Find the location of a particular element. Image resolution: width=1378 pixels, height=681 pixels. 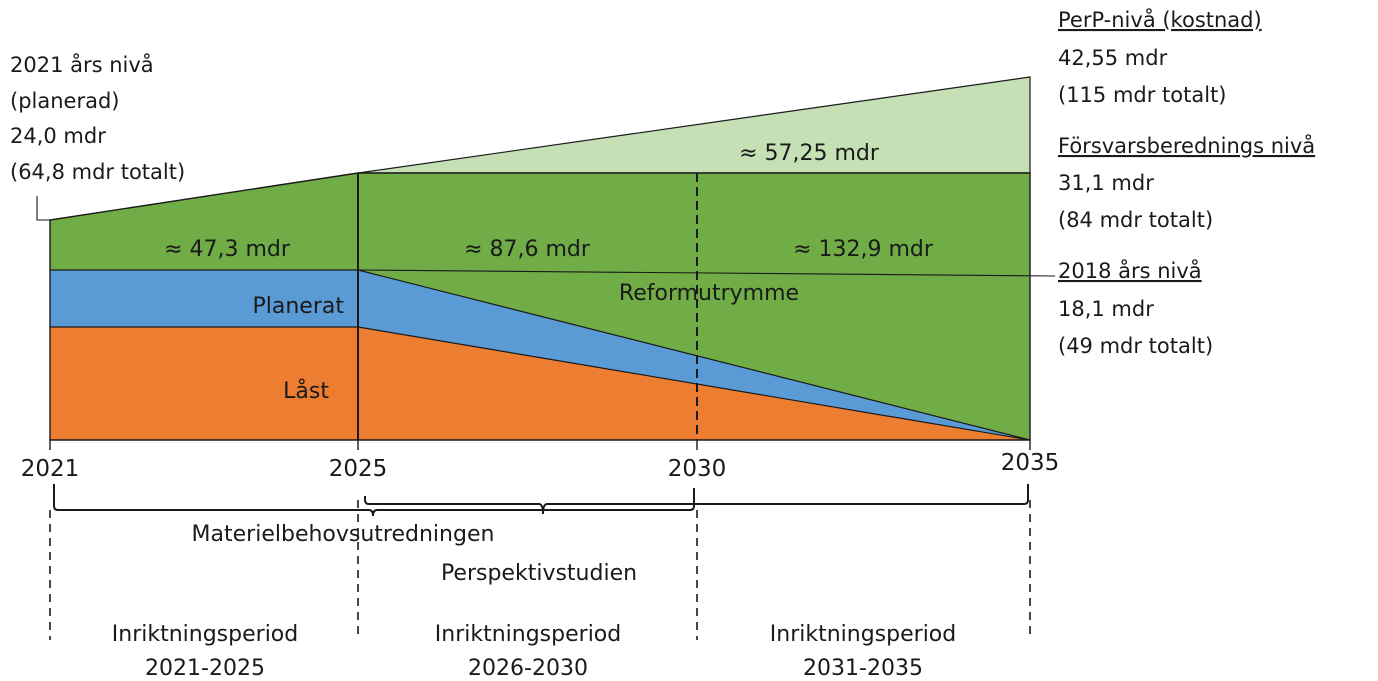

period-2-years: 2026-2030 is located at coordinates (528, 668).